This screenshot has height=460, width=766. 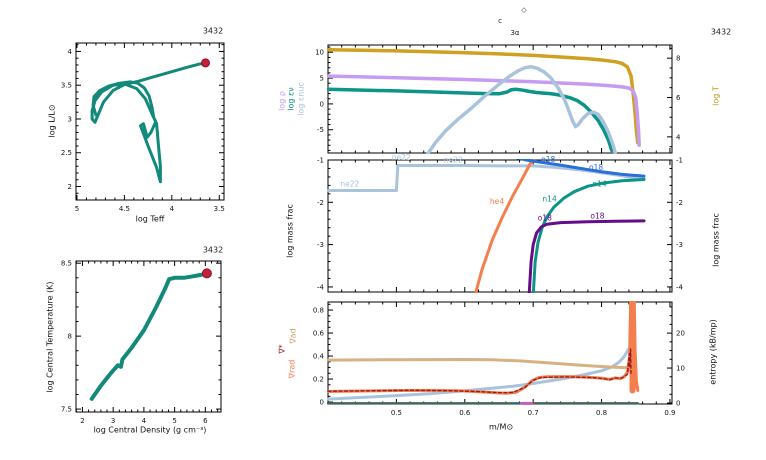 I want to click on profile-top-series-log-rho, so click(x=484, y=110).